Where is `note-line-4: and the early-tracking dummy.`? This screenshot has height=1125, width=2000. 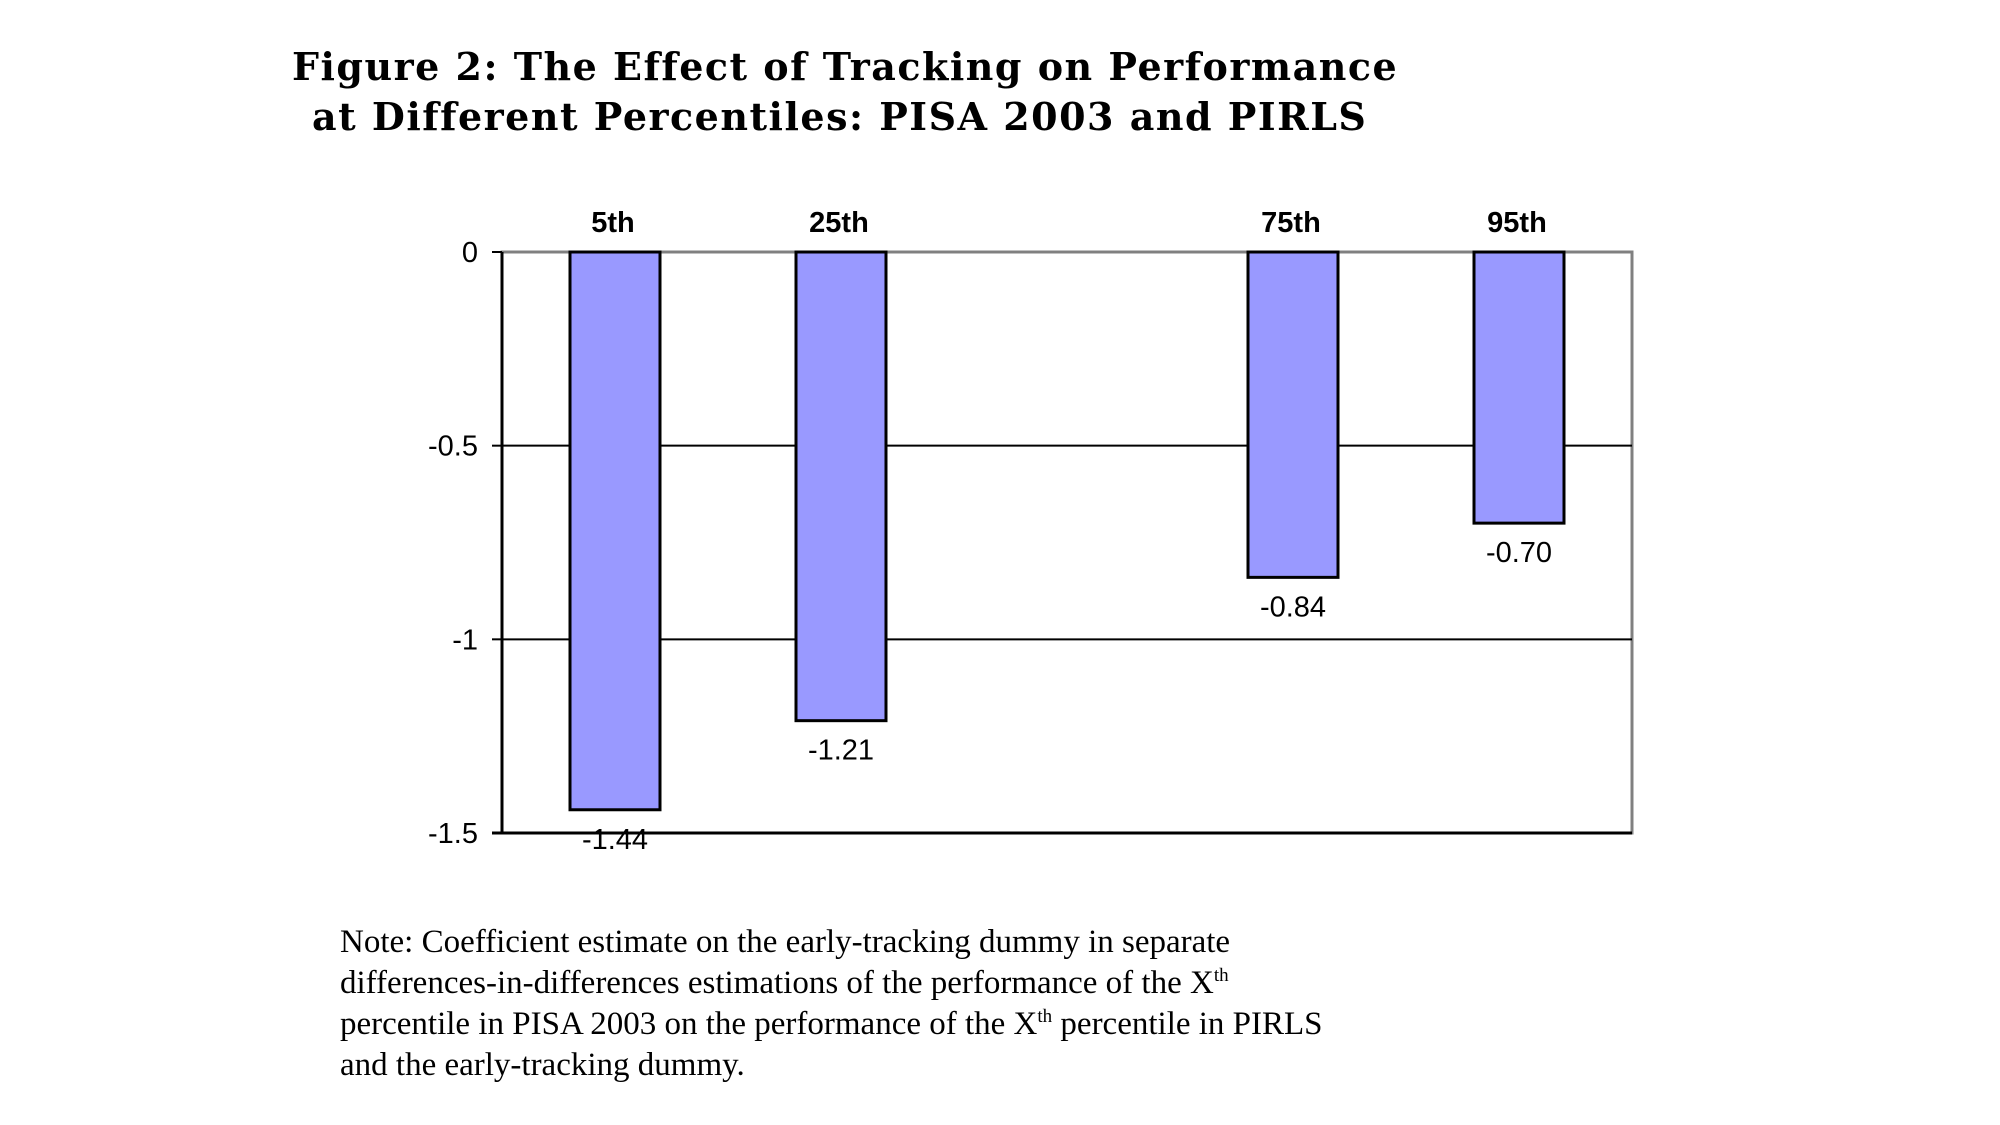
note-line-4: and the early-tracking dummy. is located at coordinates (542, 1065).